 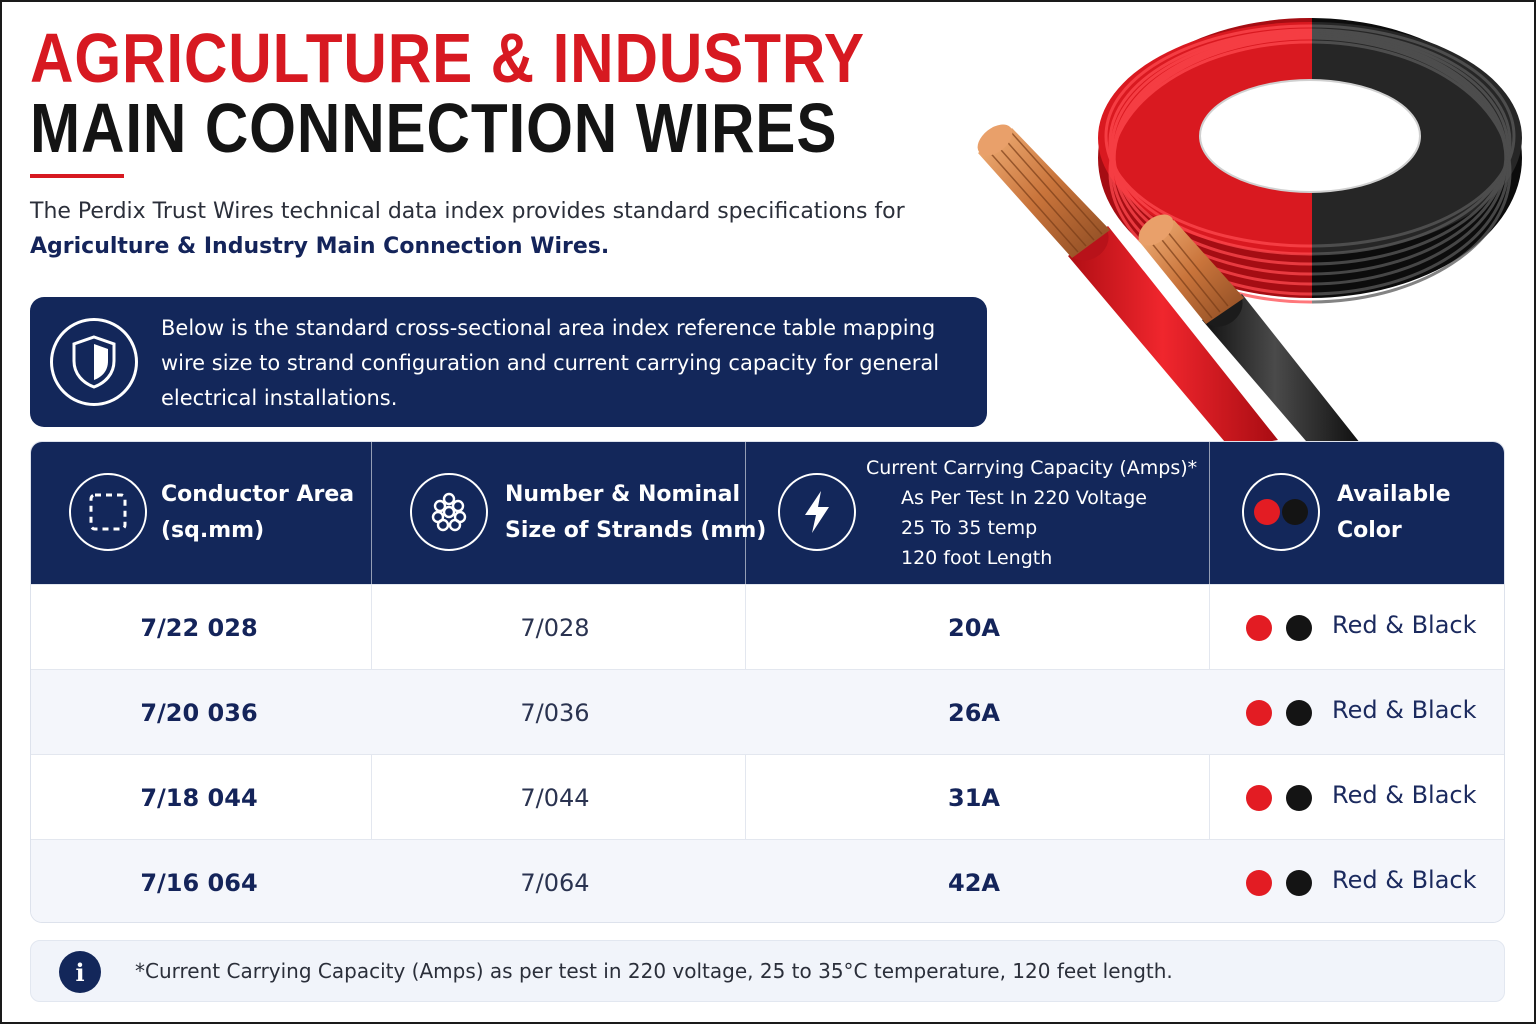 What do you see at coordinates (1024, 498) in the screenshot?
I see `header-current-capacity-line-2: As Per Test In 220 Voltage` at bounding box center [1024, 498].